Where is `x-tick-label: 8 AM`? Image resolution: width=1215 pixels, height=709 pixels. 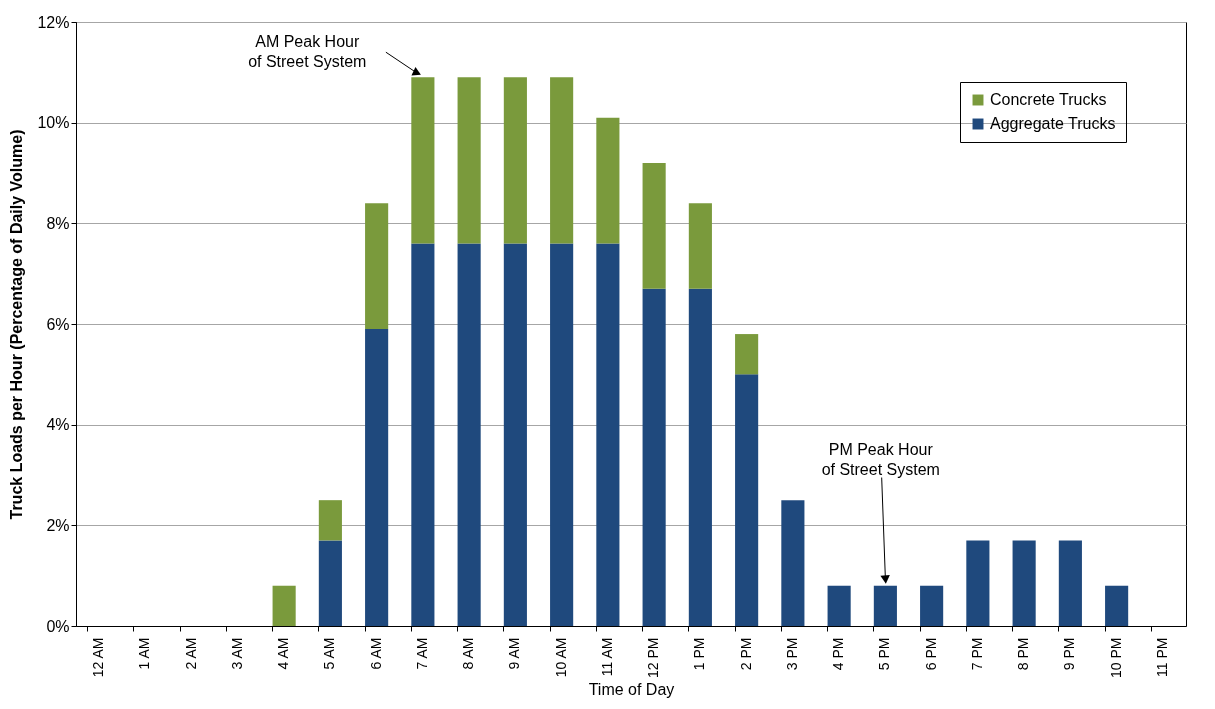
x-tick-label: 8 AM is located at coordinates (468, 653).